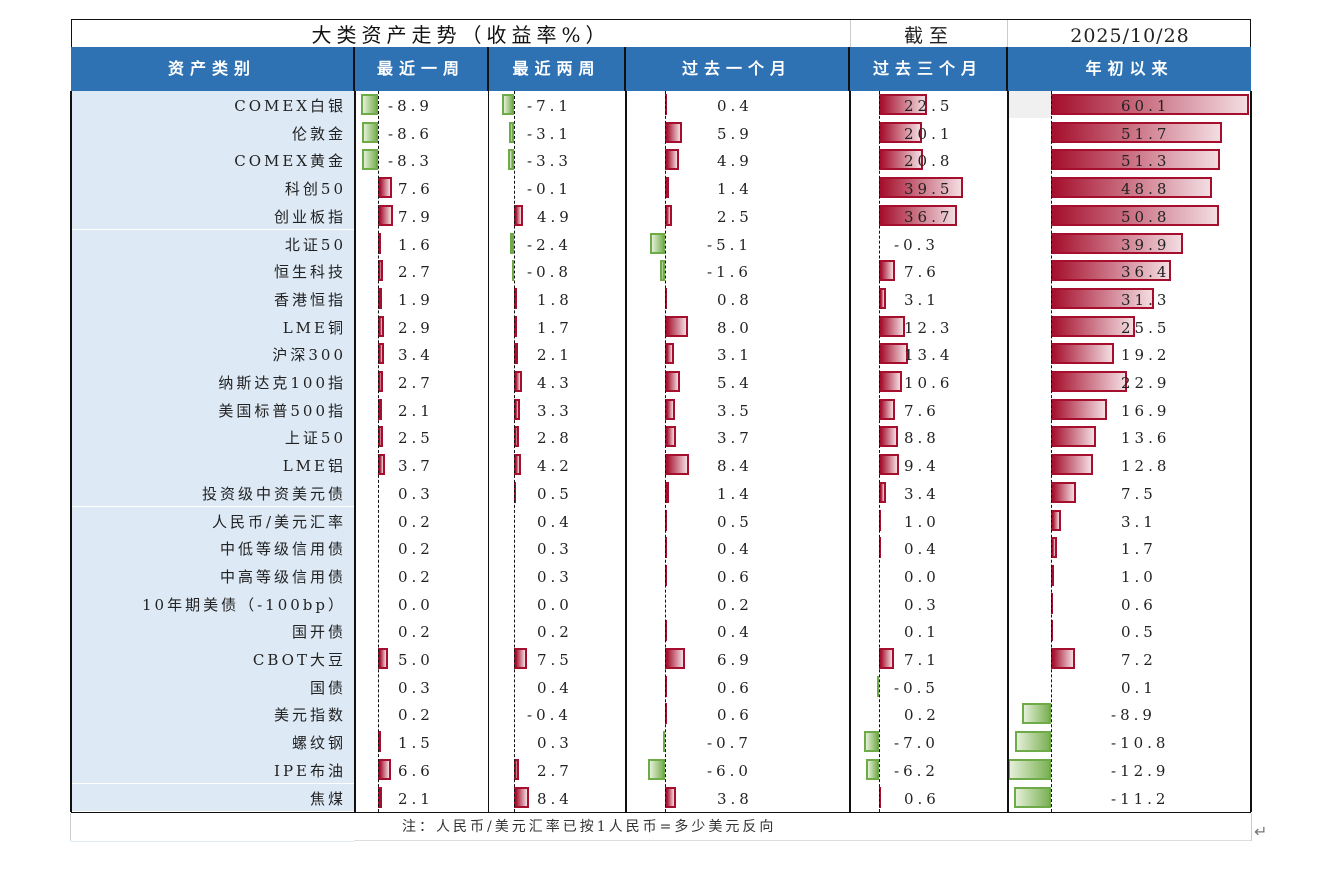  Describe the element at coordinates (212, 354) in the screenshot. I see `asset-name: 沪深300` at that location.